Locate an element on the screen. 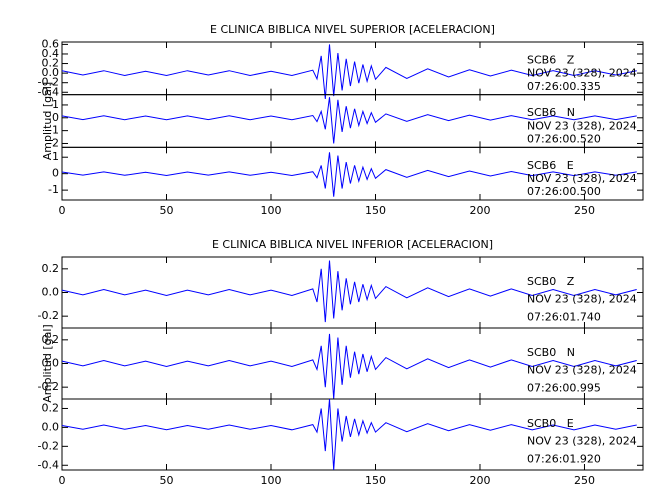 This screenshot has width=650, height=500. y-tick-label: -2 is located at coordinates (53, 142).